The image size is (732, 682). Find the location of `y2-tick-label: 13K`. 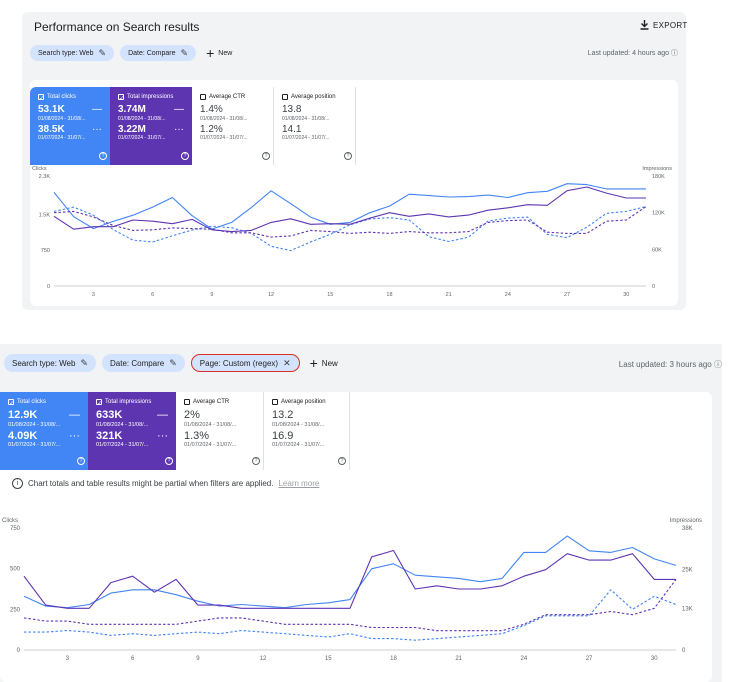

y2-tick-label: 13K is located at coordinates (687, 609).